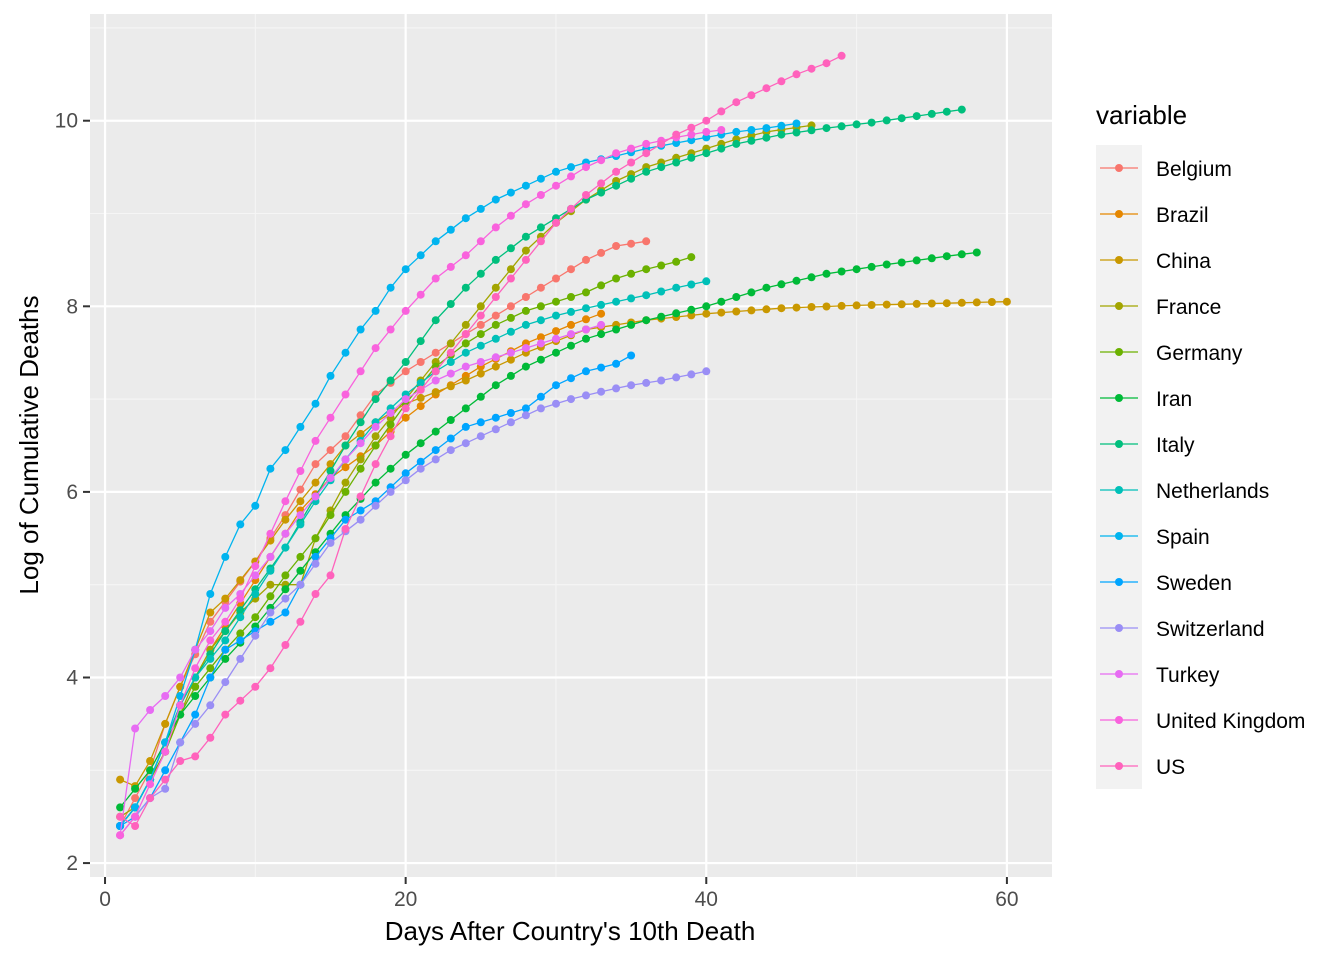 This screenshot has height=960, width=1344. Describe the element at coordinates (1153, 536) in the screenshot. I see `legend-item-spain: Spain` at that location.